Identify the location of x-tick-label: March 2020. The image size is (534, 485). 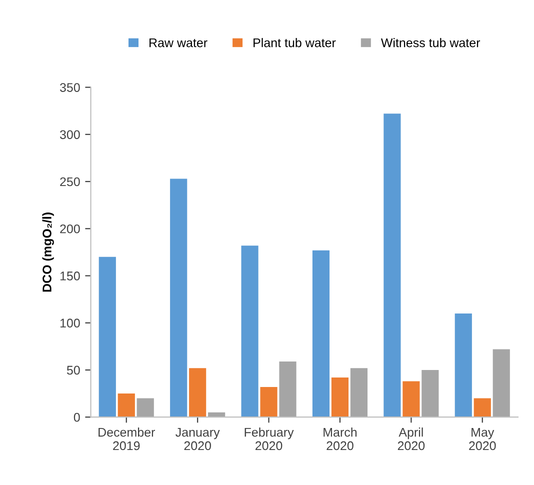
(340, 439).